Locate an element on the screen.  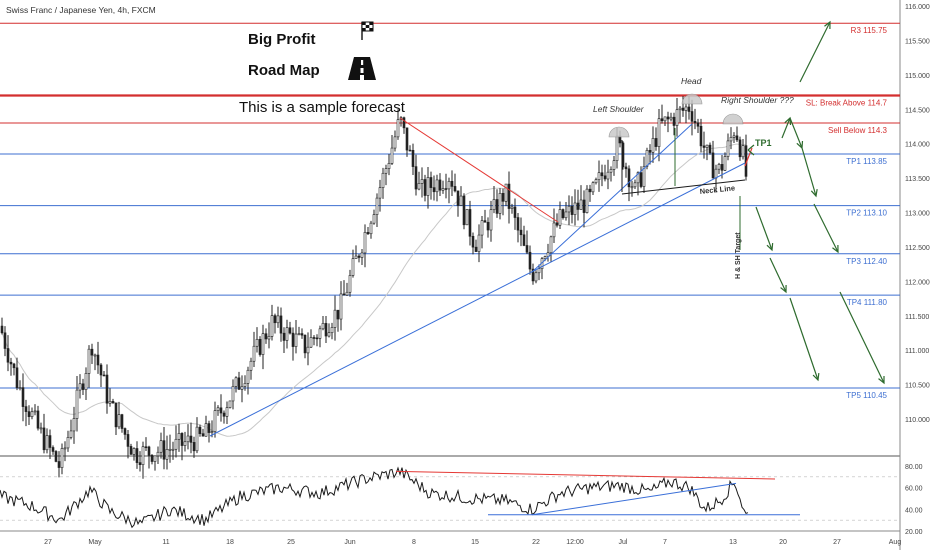
price-tick: 113.000 is located at coordinates (917, 214).